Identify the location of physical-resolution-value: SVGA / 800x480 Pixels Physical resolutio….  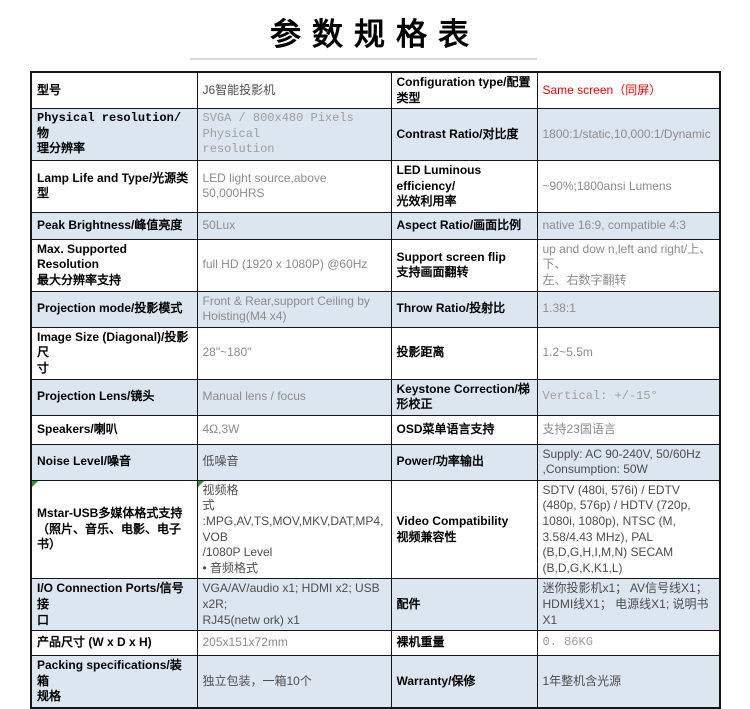
(294, 134).